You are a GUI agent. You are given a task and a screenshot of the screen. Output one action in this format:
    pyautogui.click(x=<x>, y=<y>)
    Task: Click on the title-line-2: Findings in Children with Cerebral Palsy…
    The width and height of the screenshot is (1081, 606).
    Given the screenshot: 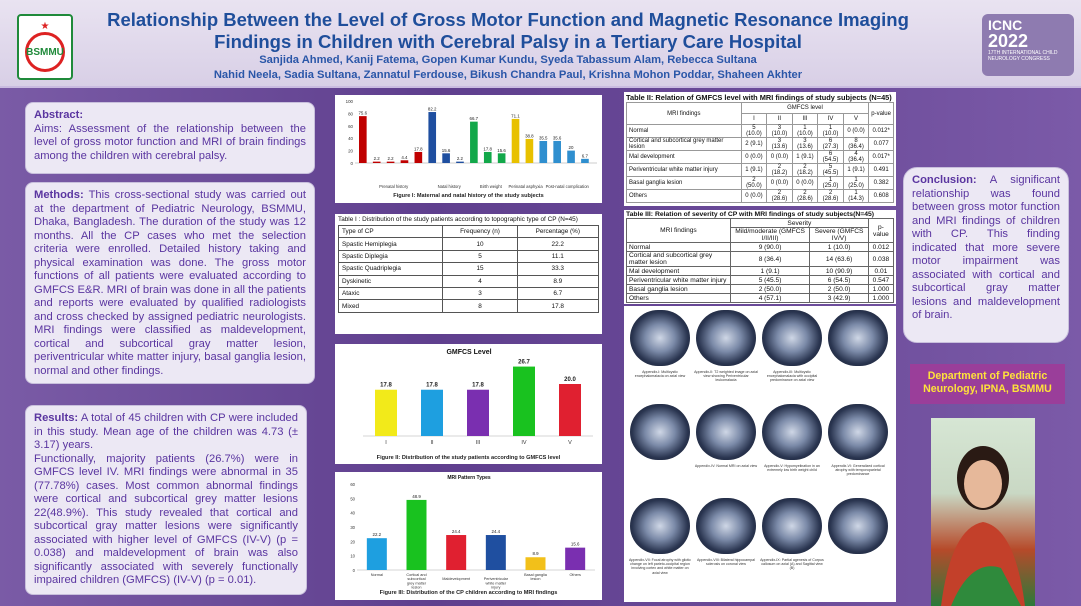 What is the action you would take?
    pyautogui.click(x=508, y=41)
    